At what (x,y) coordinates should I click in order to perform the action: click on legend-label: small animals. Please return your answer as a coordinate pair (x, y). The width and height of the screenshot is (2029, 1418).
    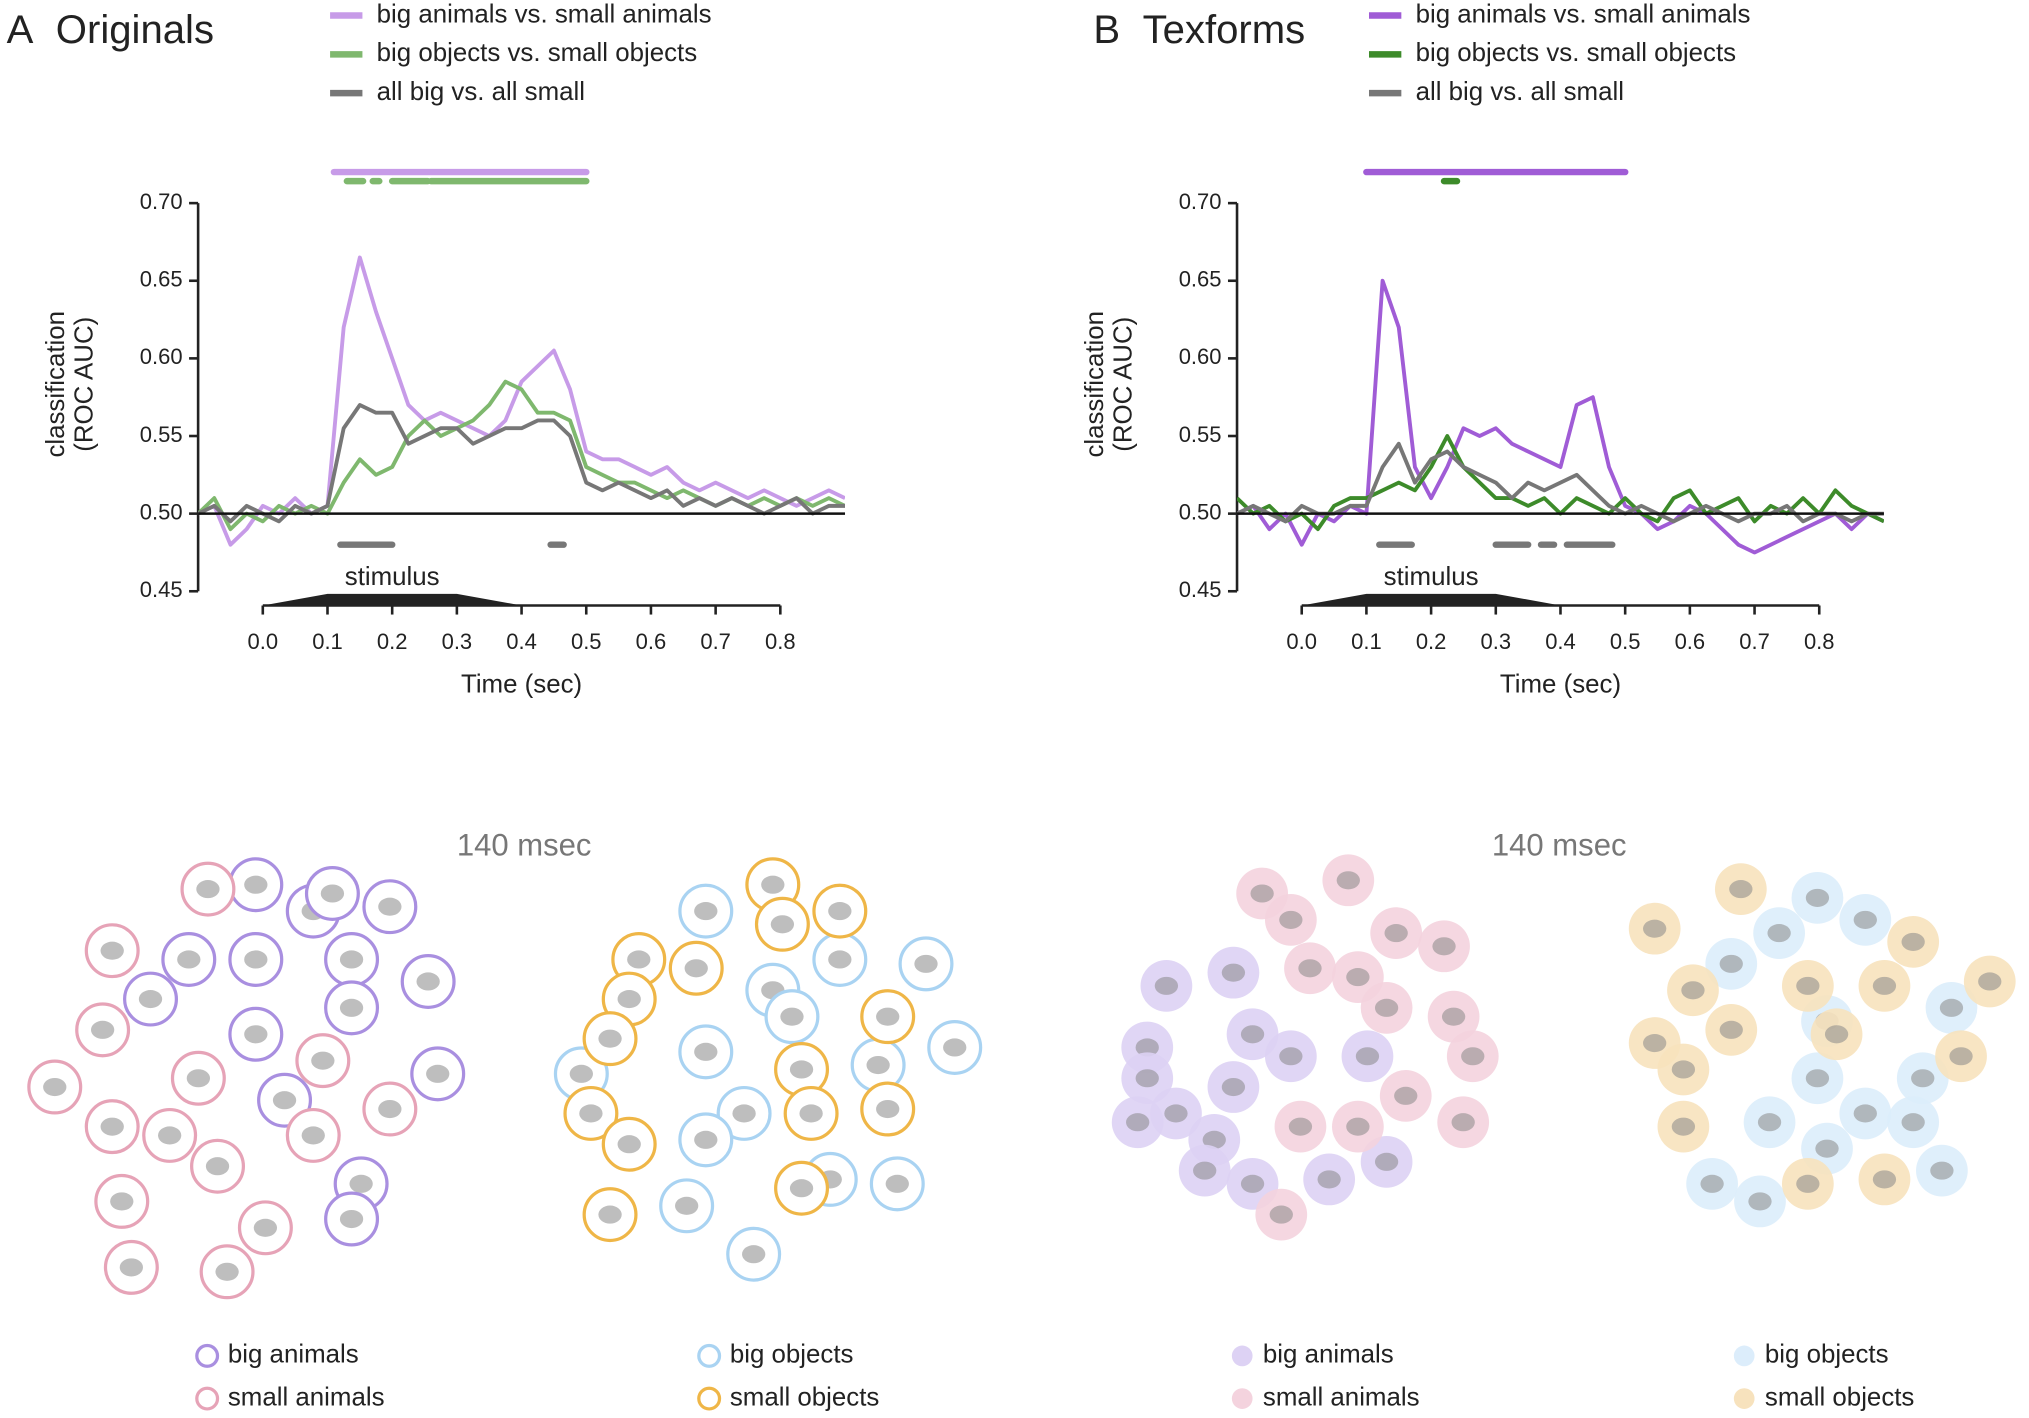
    Looking at the image, I should click on (1341, 1397).